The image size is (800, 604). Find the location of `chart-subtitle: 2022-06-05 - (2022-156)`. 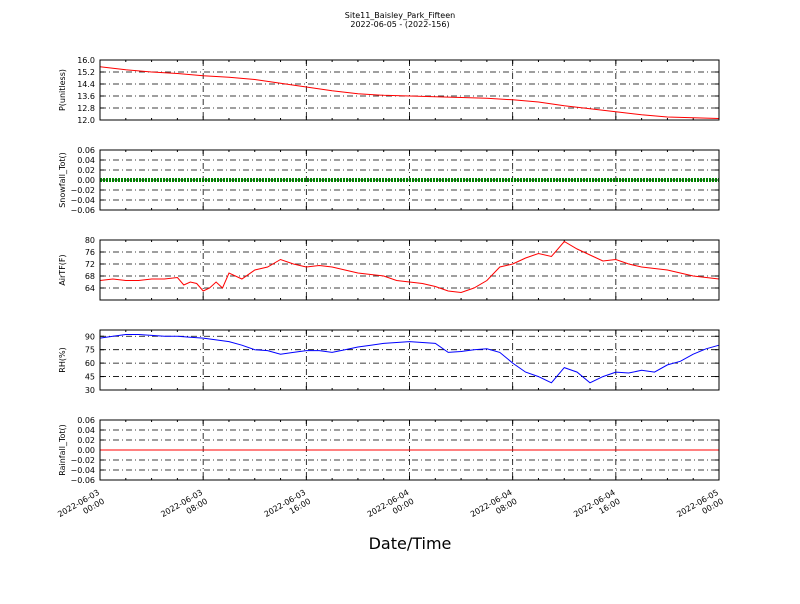

chart-subtitle: 2022-06-05 - (2022-156) is located at coordinates (400, 24).